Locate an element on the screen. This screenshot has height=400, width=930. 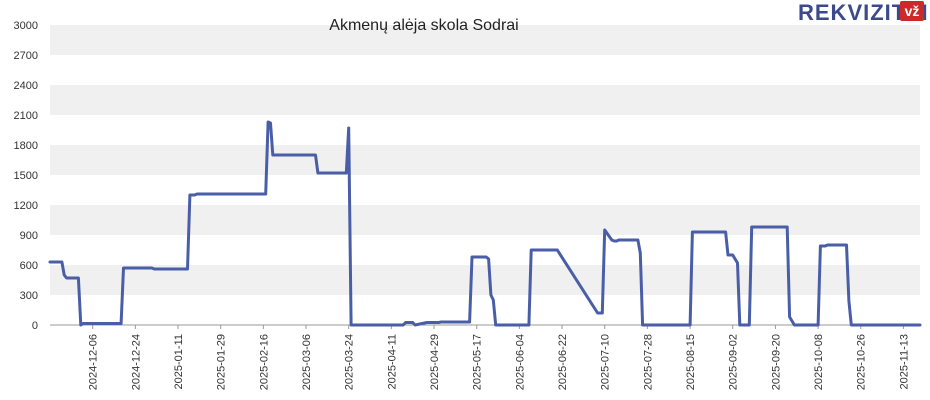
x-tick-label: 2025-06-04 is located at coordinates (520, 362).